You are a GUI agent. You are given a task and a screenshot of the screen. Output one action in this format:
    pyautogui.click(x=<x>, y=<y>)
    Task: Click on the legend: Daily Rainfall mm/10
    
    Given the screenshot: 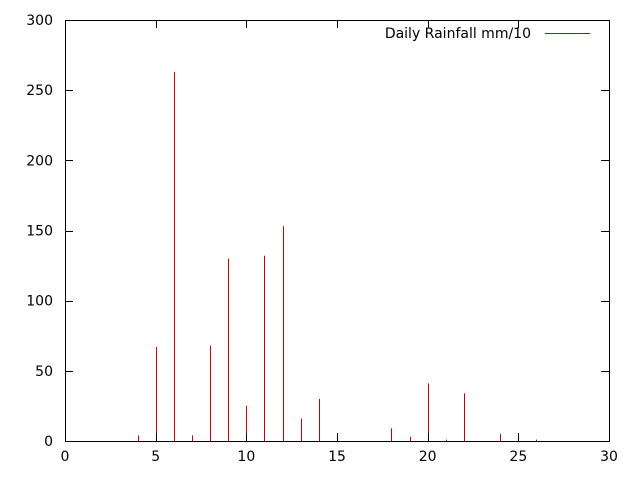 What is the action you would take?
    pyautogui.click(x=487, y=34)
    